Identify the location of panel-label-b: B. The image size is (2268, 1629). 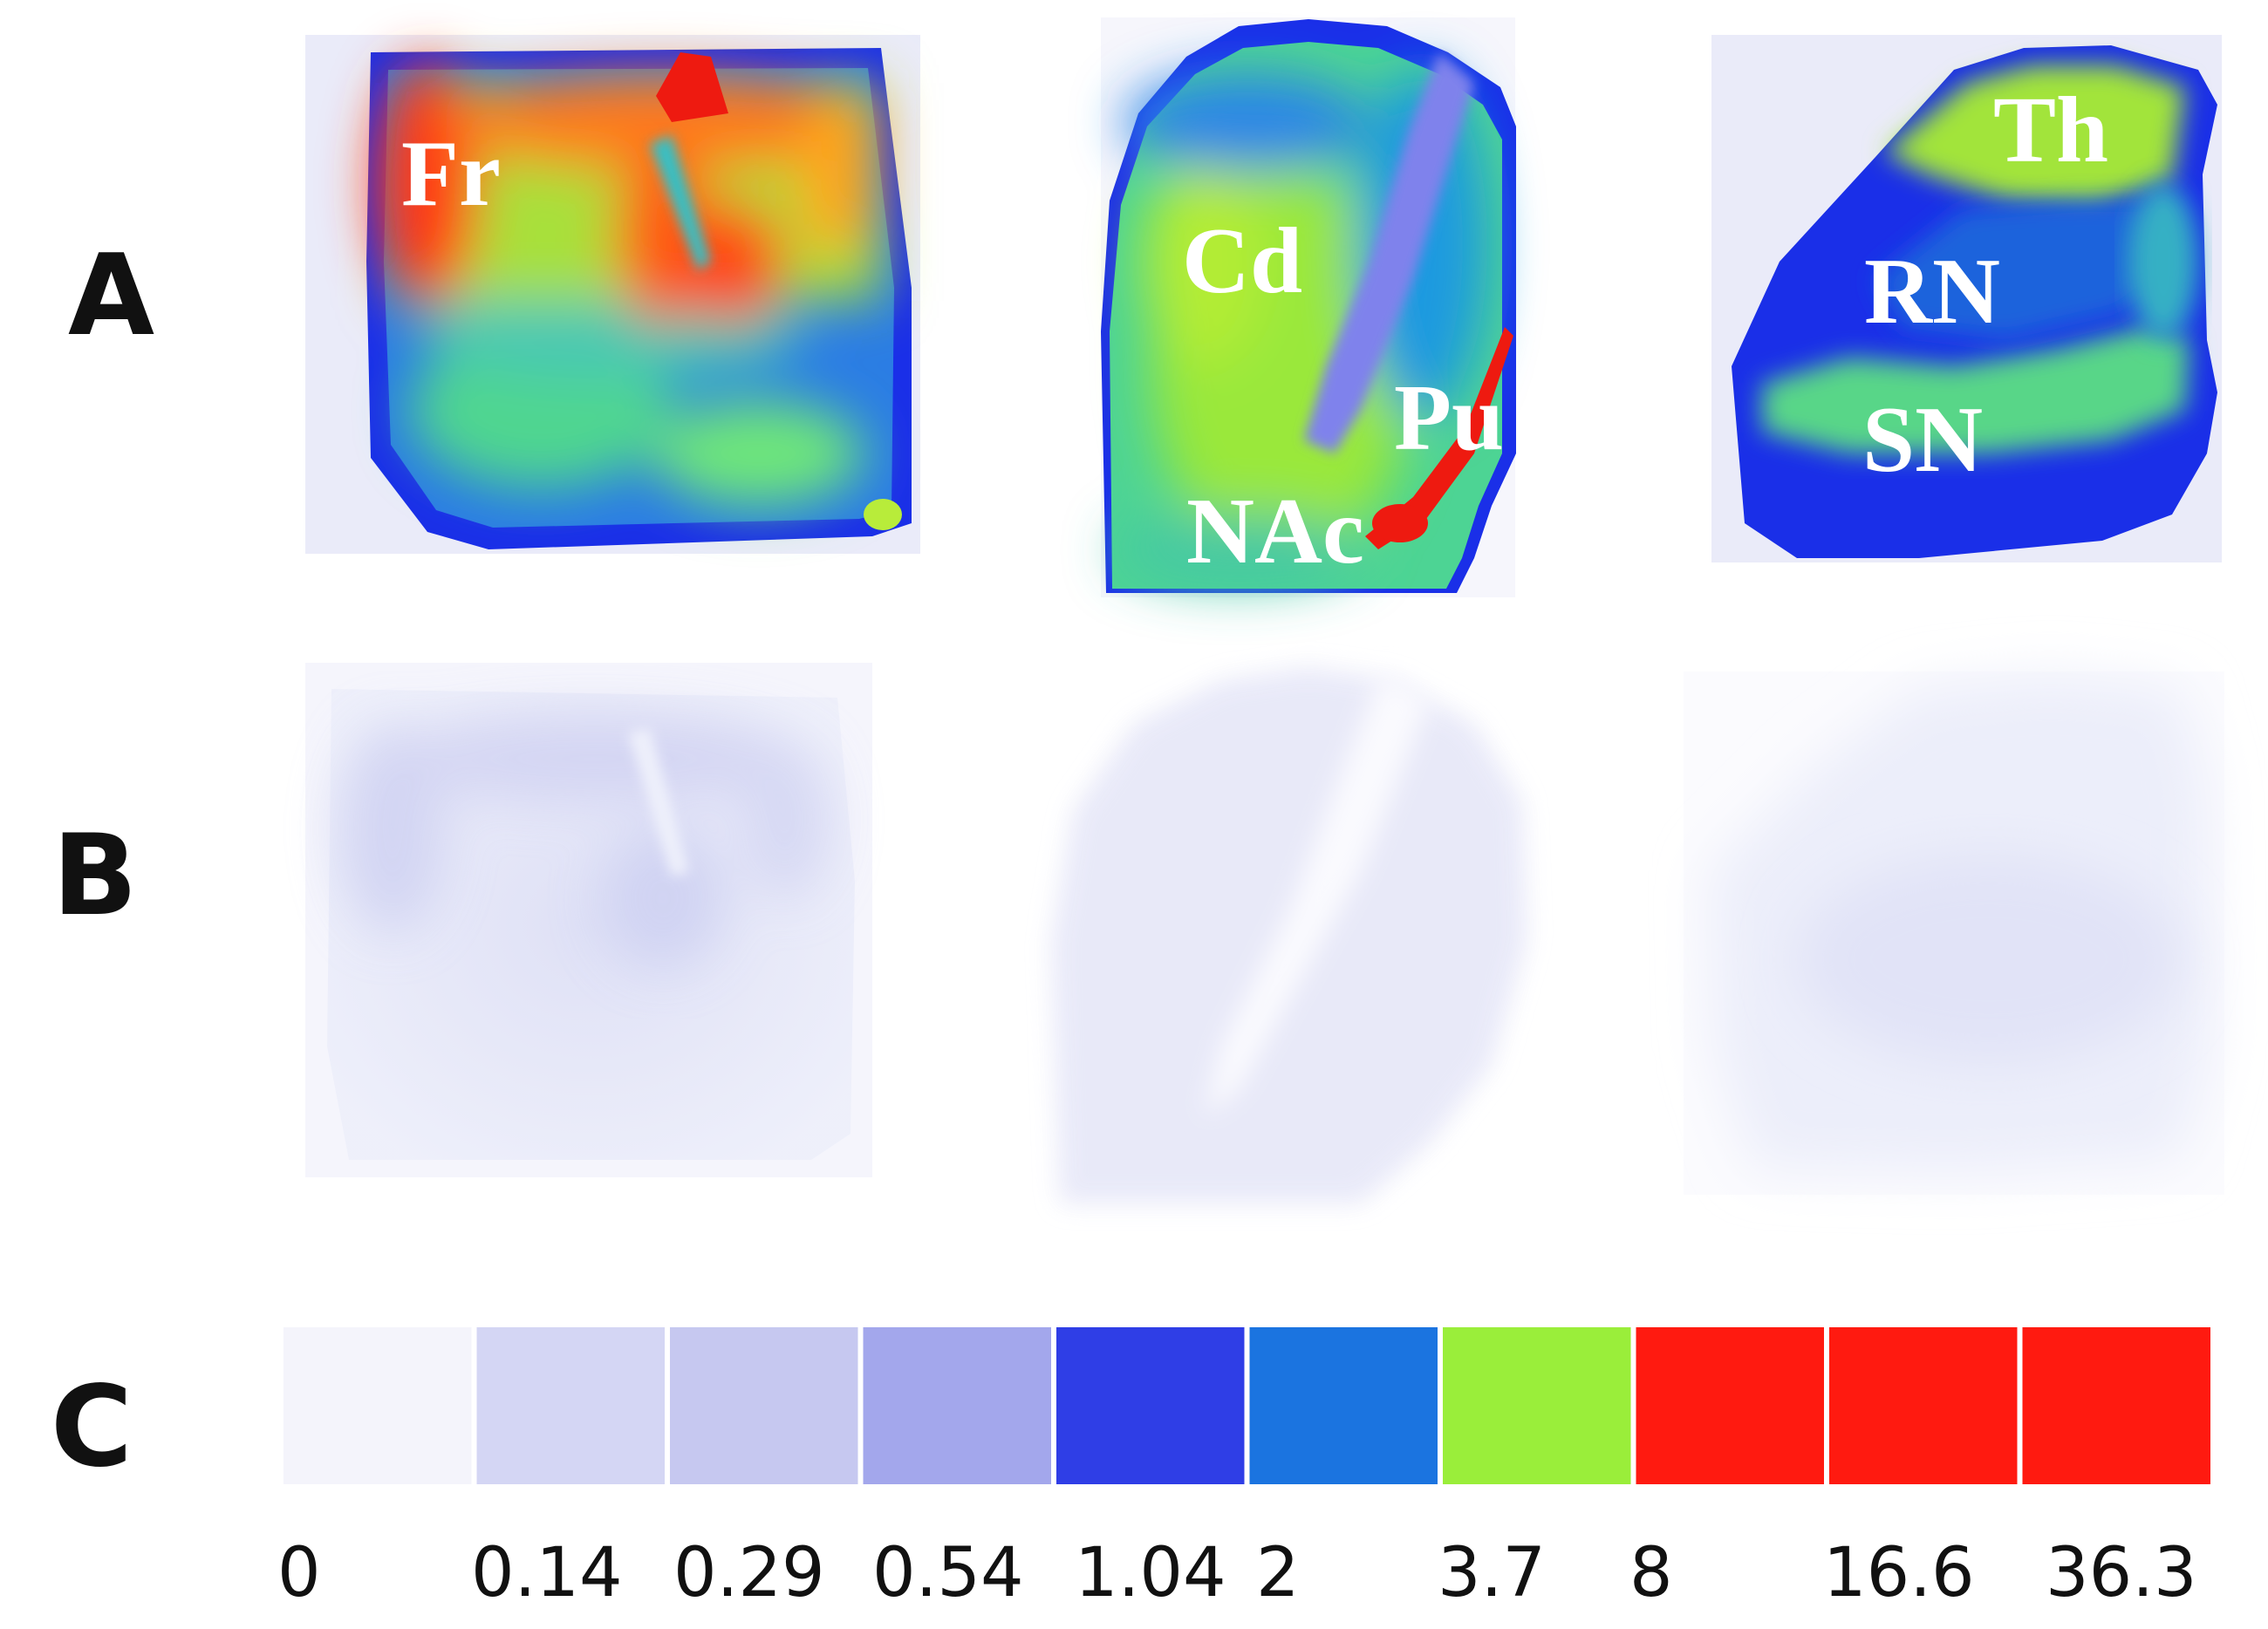
(95, 876).